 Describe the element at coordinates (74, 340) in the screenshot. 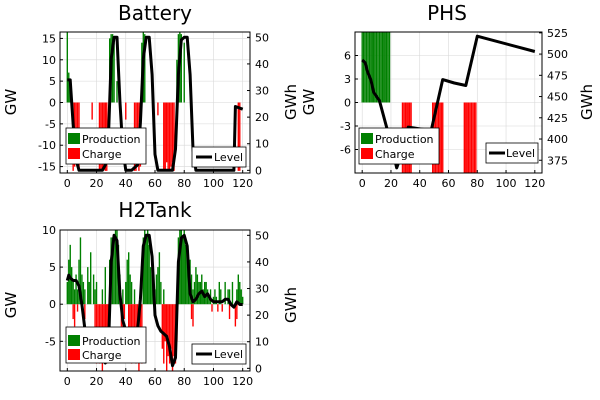

I see `production-swatch` at that location.